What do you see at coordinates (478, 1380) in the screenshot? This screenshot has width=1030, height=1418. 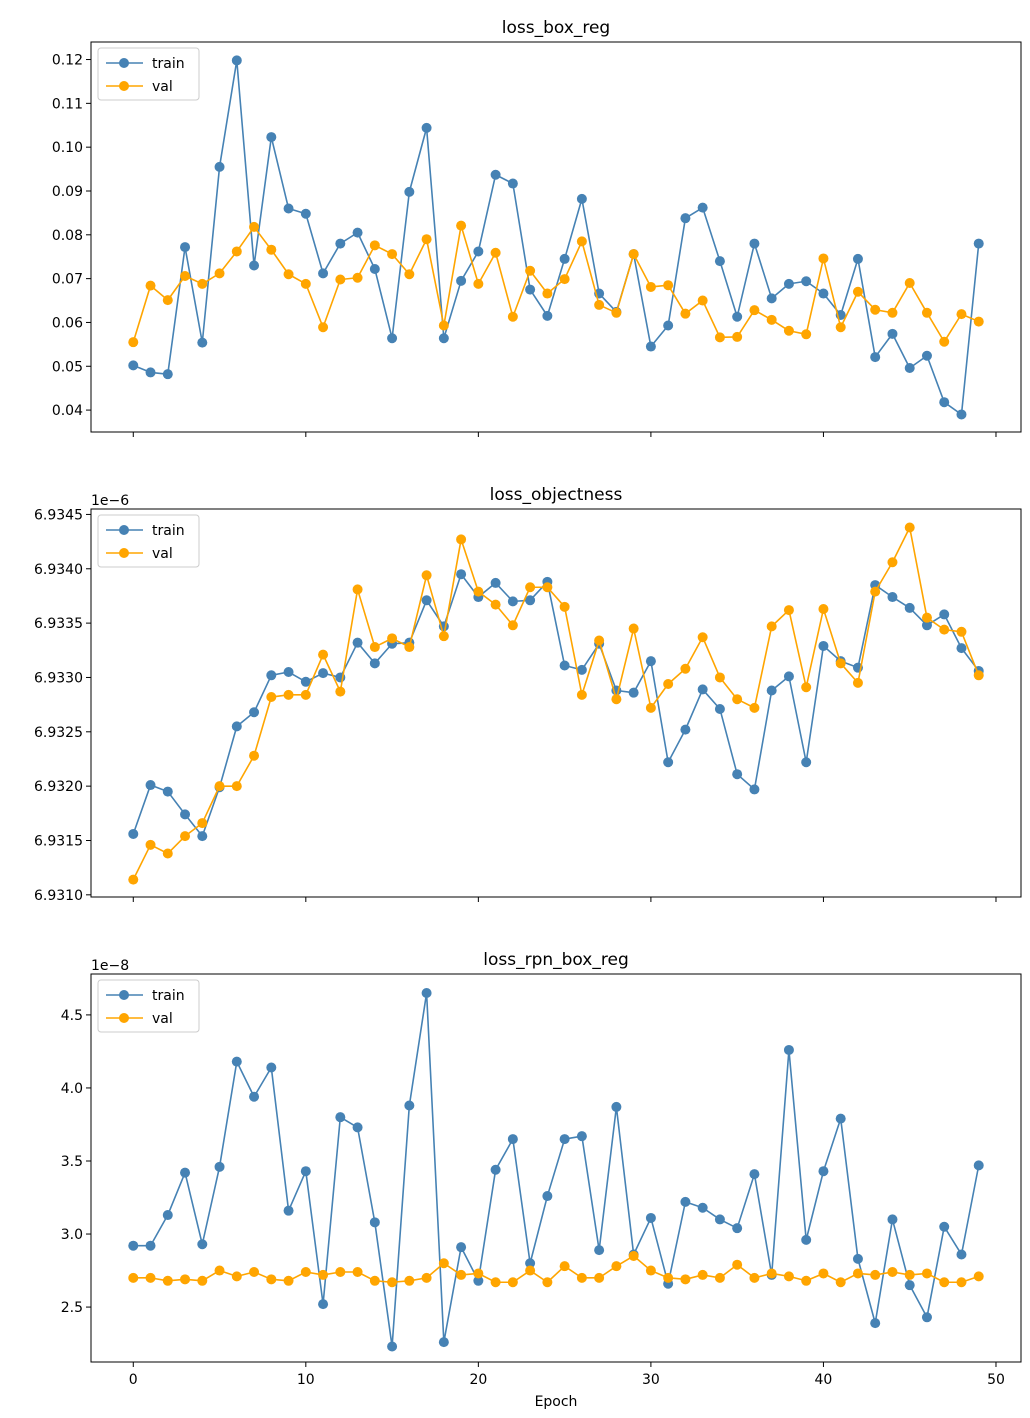 I see `x-tick-label: 20` at bounding box center [478, 1380].